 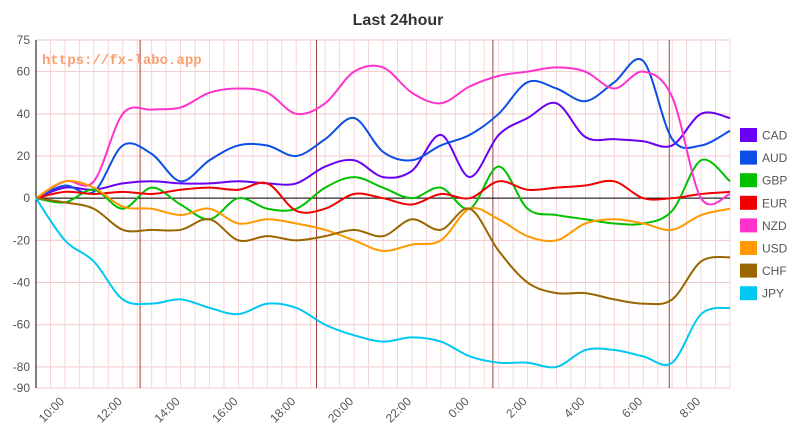 I want to click on x-tick-label: 16:00, so click(x=224, y=409).